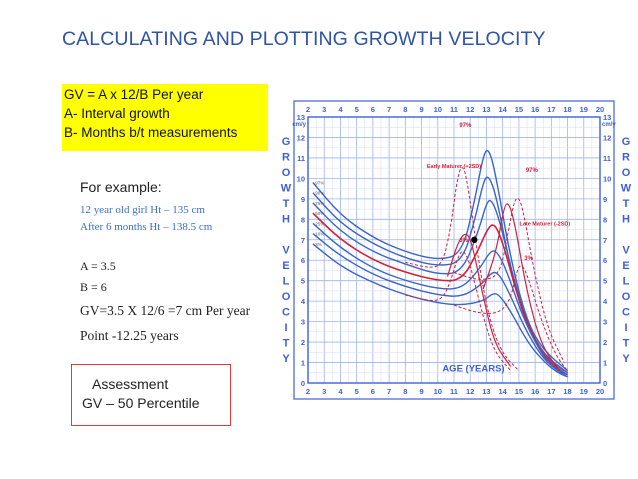 The height and width of the screenshot is (479, 638). I want to click on right-unit-label: cm/y, so click(609, 125).